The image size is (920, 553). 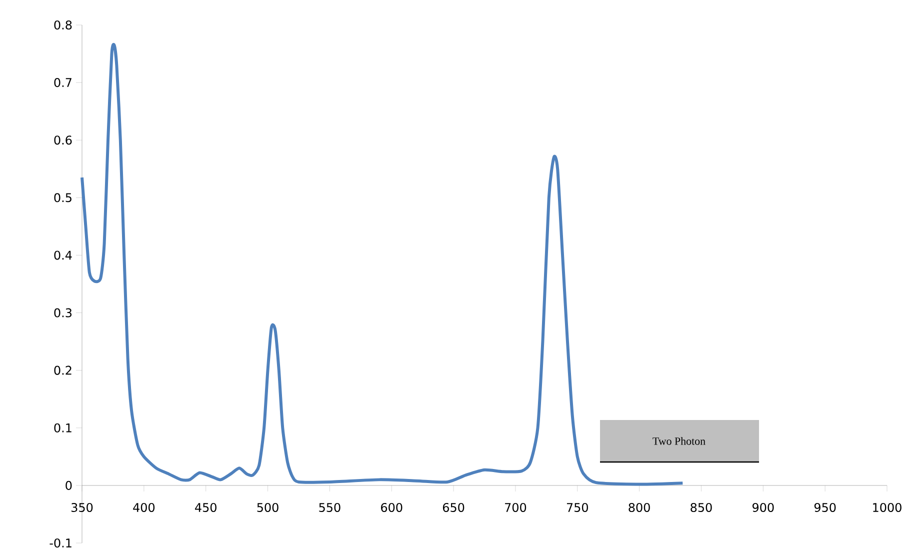 What do you see at coordinates (63, 197) in the screenshot?
I see `y-tick-label: 0.5` at bounding box center [63, 197].